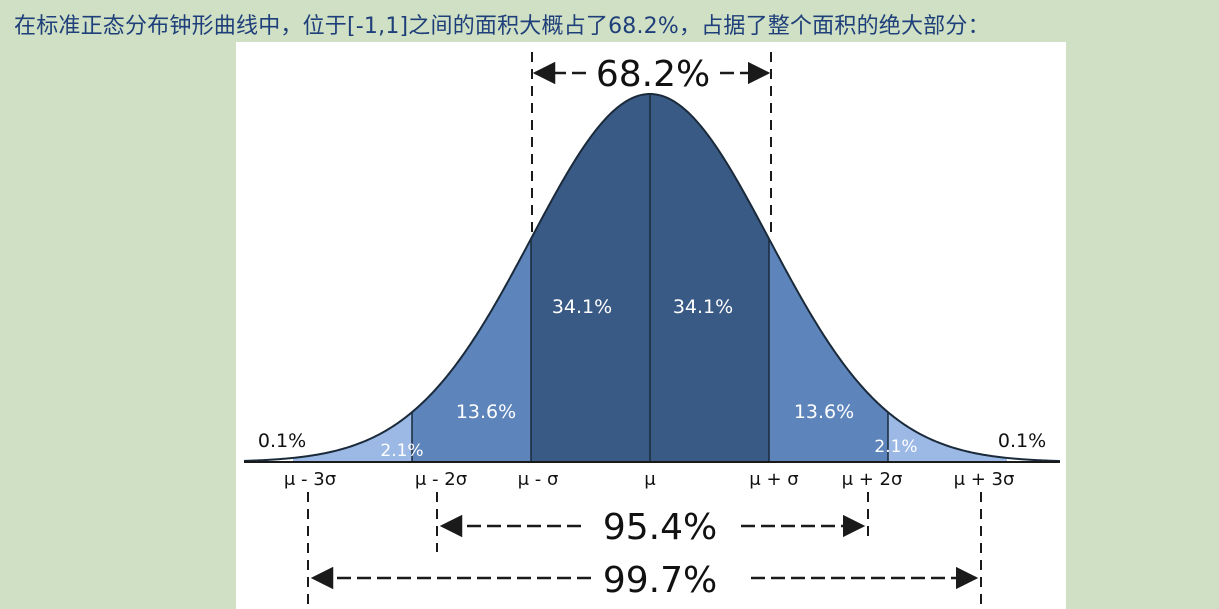 This screenshot has width=1219, height=609. Describe the element at coordinates (310, 479) in the screenshot. I see `tick-mu-minus-3sigma: μ - 3σ` at that location.